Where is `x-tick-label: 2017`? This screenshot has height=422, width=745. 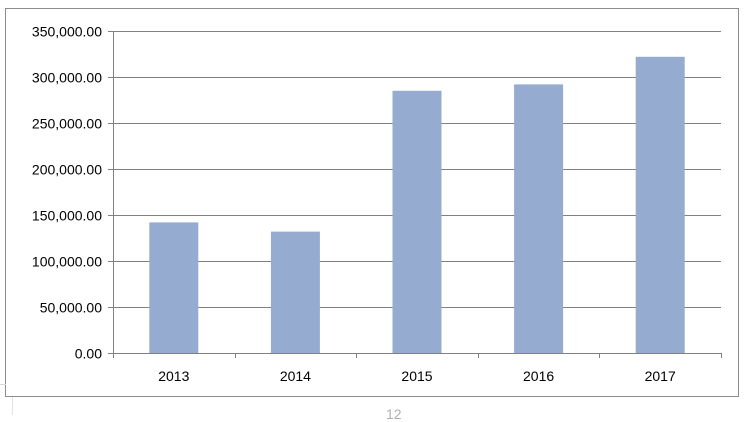 x-tick-label: 2017 is located at coordinates (660, 376).